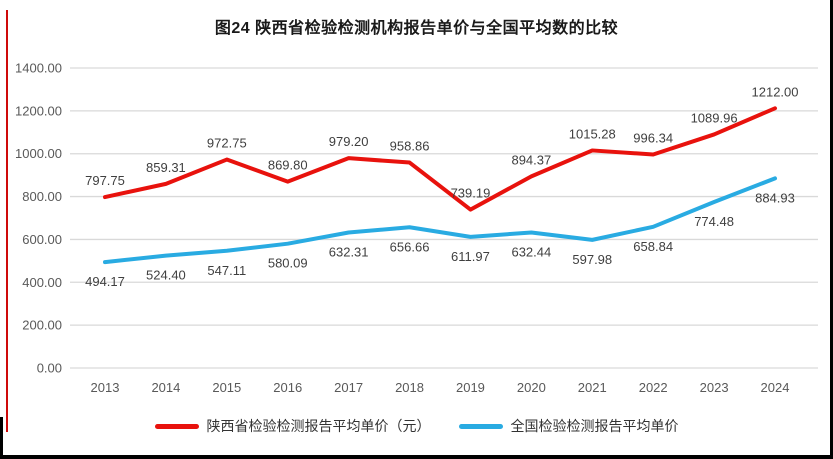  I want to click on data-label: 774.48, so click(714, 221).